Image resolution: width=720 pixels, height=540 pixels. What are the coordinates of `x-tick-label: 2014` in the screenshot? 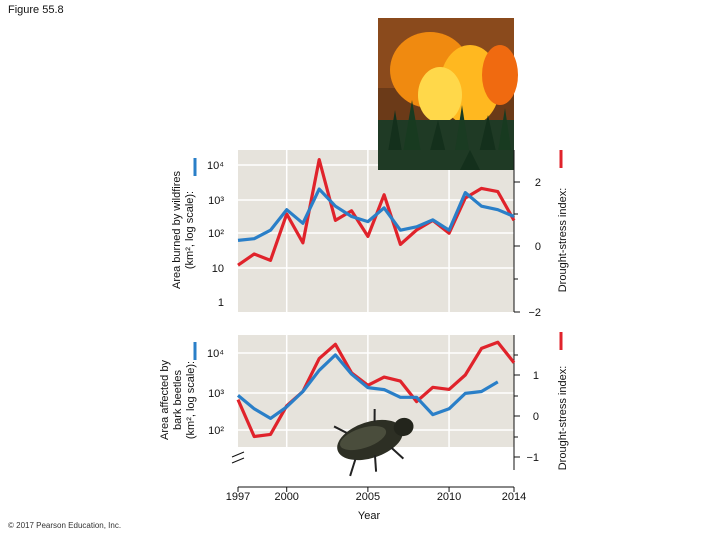 It's located at (514, 497).